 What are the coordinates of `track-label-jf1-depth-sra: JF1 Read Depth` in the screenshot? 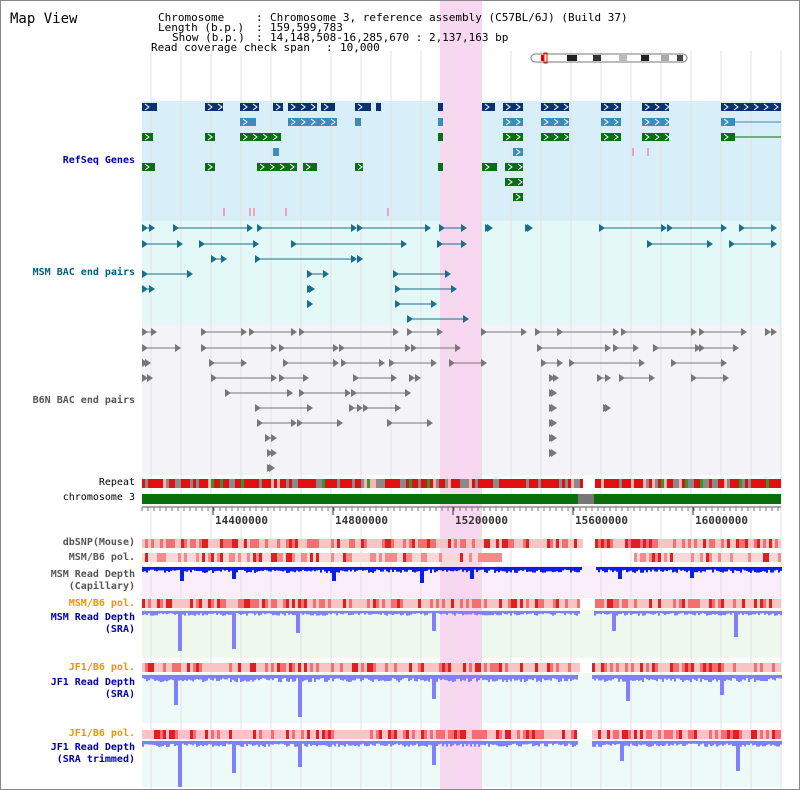 It's located at (92, 682).